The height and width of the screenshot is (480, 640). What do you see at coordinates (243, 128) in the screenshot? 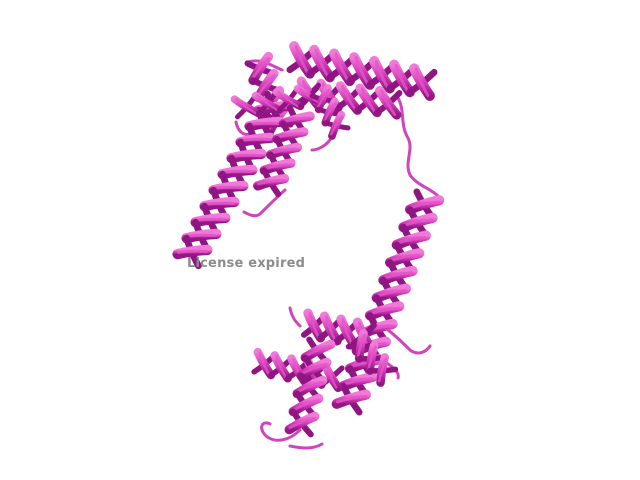
I see `loop-top-b` at bounding box center [243, 128].